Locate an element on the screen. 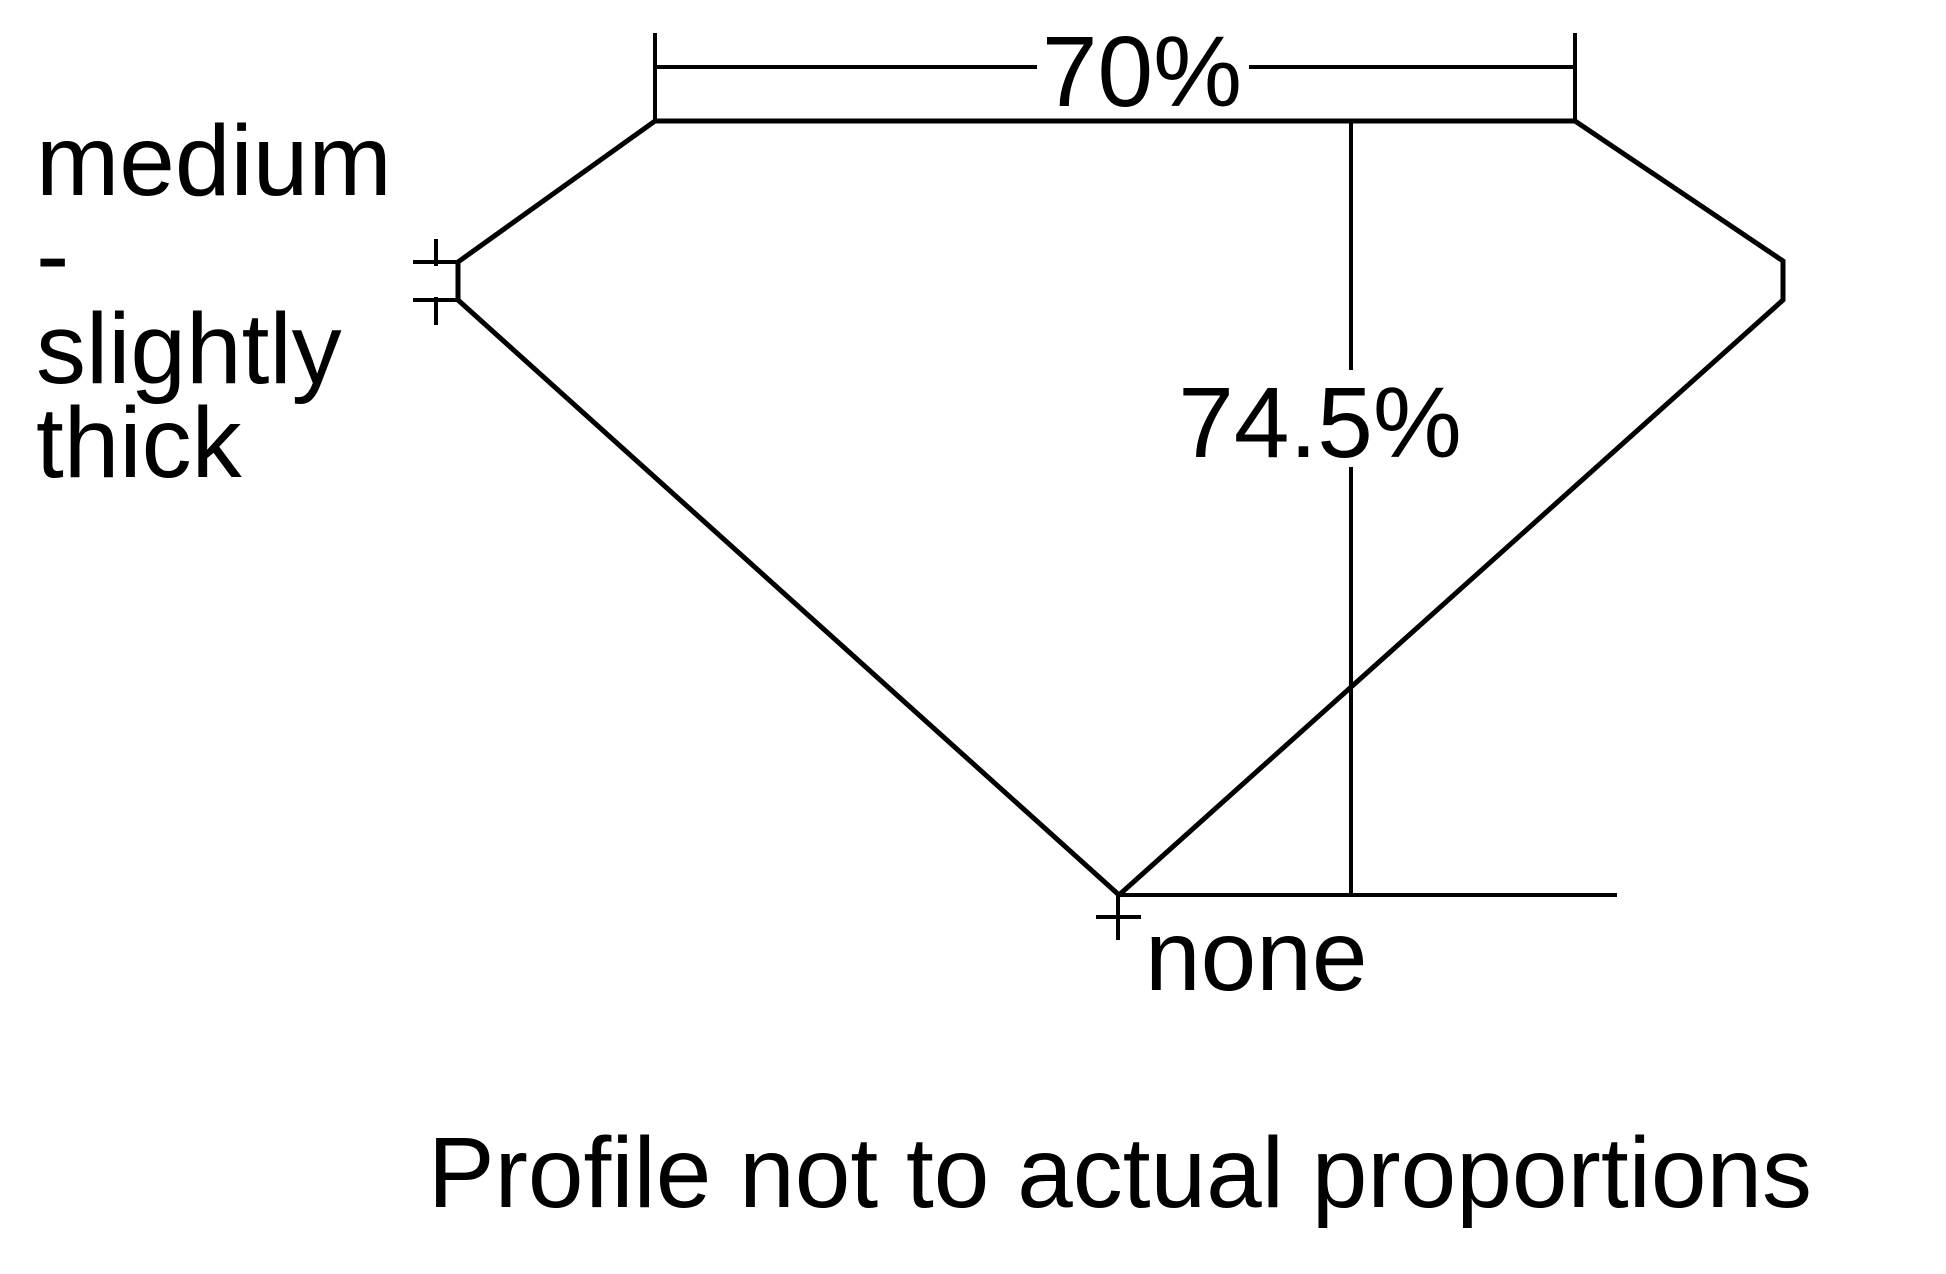  culet-label: none is located at coordinates (1256, 956).